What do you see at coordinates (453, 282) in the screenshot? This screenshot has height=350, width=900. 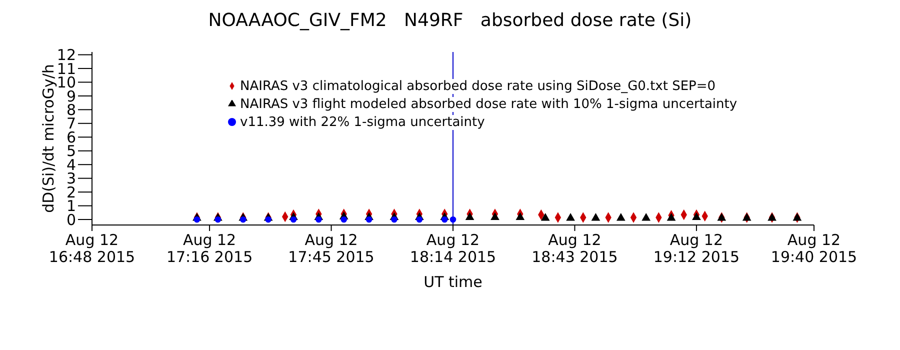 I see `x-axis-title: UT time` at bounding box center [453, 282].